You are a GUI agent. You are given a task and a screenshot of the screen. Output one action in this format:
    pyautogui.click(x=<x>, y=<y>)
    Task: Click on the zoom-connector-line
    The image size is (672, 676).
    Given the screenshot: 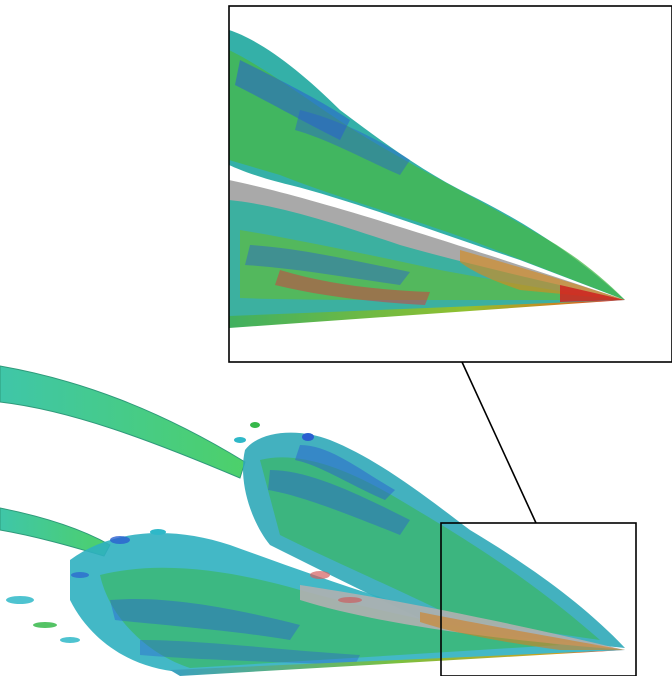 What is the action you would take?
    pyautogui.click(x=499, y=442)
    